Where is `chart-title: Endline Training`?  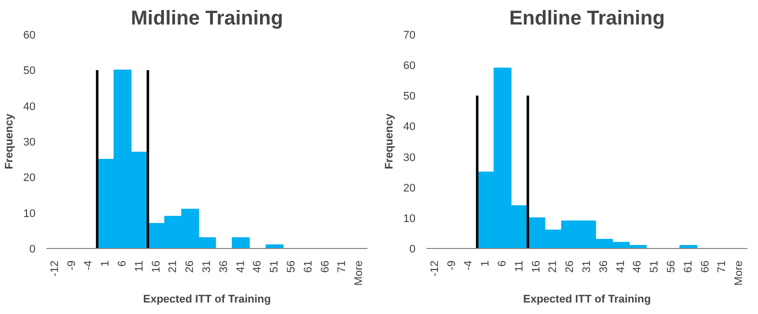
chart-title: Endline Training is located at coordinates (587, 19).